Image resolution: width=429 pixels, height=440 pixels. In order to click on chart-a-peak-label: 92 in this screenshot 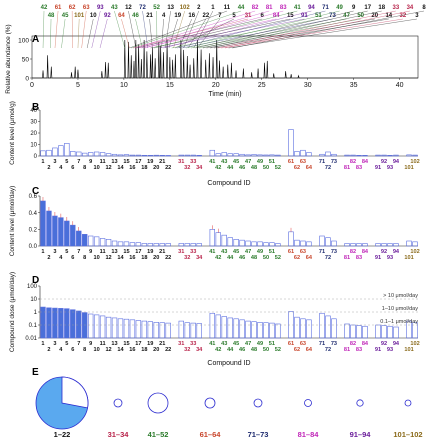, I will do `click(107, 16)`.